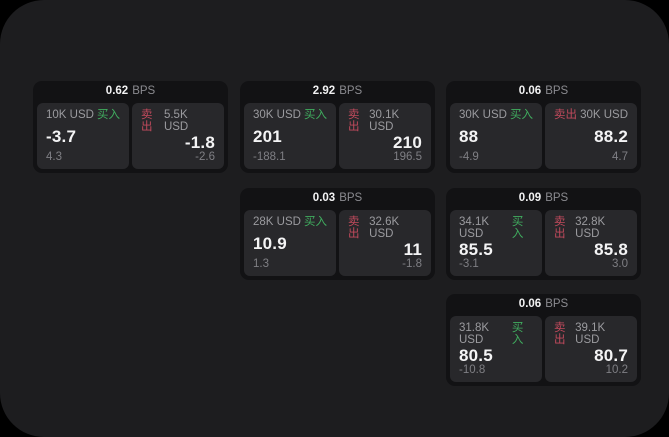 This screenshot has width=669, height=437. What do you see at coordinates (117, 91) in the screenshot?
I see `bps-value: 0.62` at bounding box center [117, 91].